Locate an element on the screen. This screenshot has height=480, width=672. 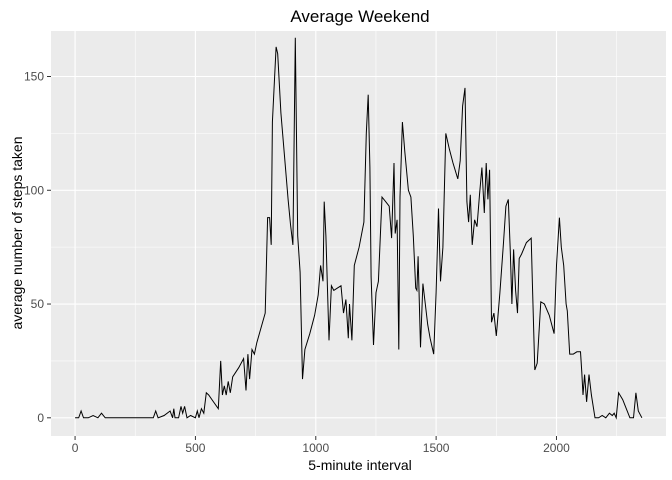
x-tick-label: 1000 is located at coordinates (315, 448).